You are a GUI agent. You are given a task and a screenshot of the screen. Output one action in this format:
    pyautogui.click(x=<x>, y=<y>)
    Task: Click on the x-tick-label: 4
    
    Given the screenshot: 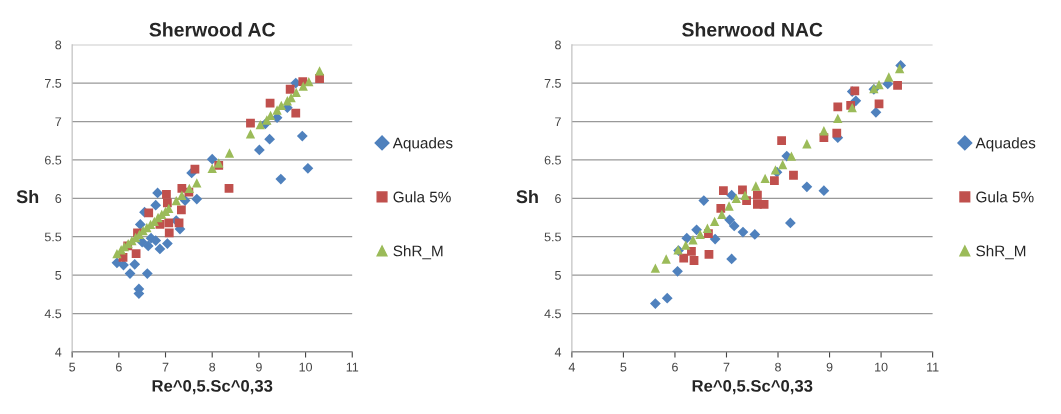 What is the action you would take?
    pyautogui.click(x=571, y=367)
    